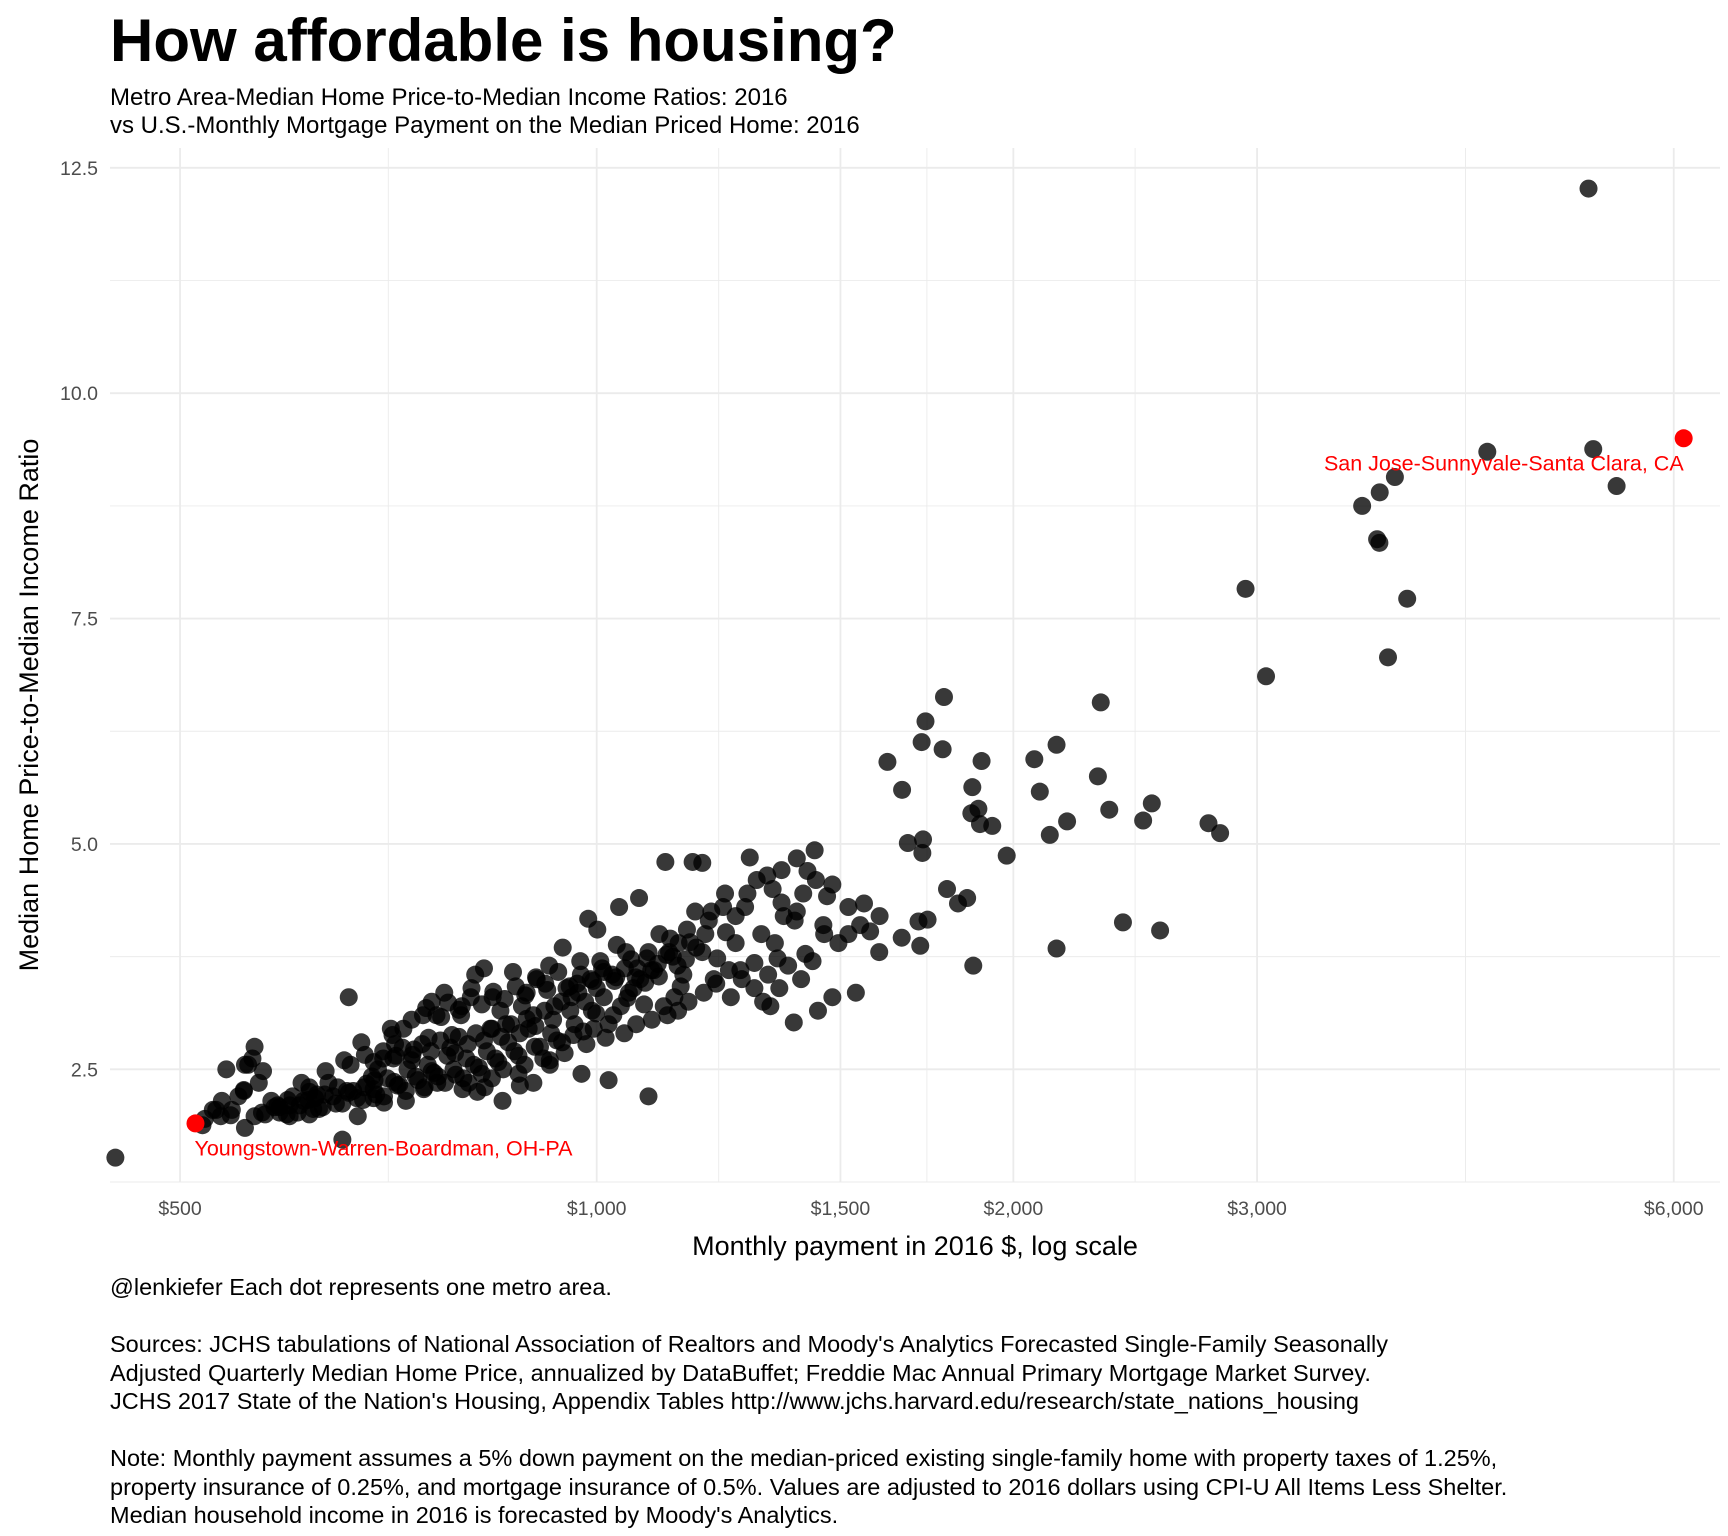 This screenshot has height=1536, width=1728. I want to click on y-axis-title: Median Home Price-to-Median Income Ratio, so click(29, 705).